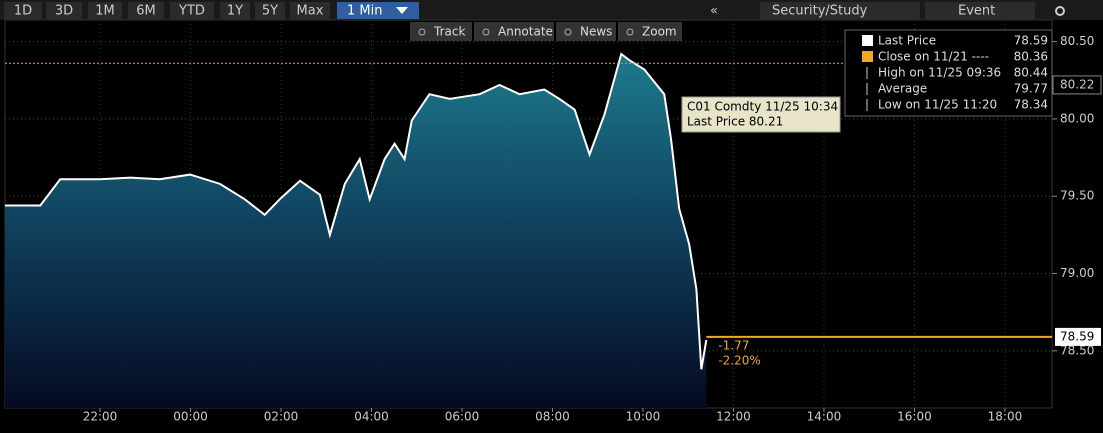 This screenshot has width=1103, height=433. I want to click on y-tick-label: 80.50, so click(1077, 41).